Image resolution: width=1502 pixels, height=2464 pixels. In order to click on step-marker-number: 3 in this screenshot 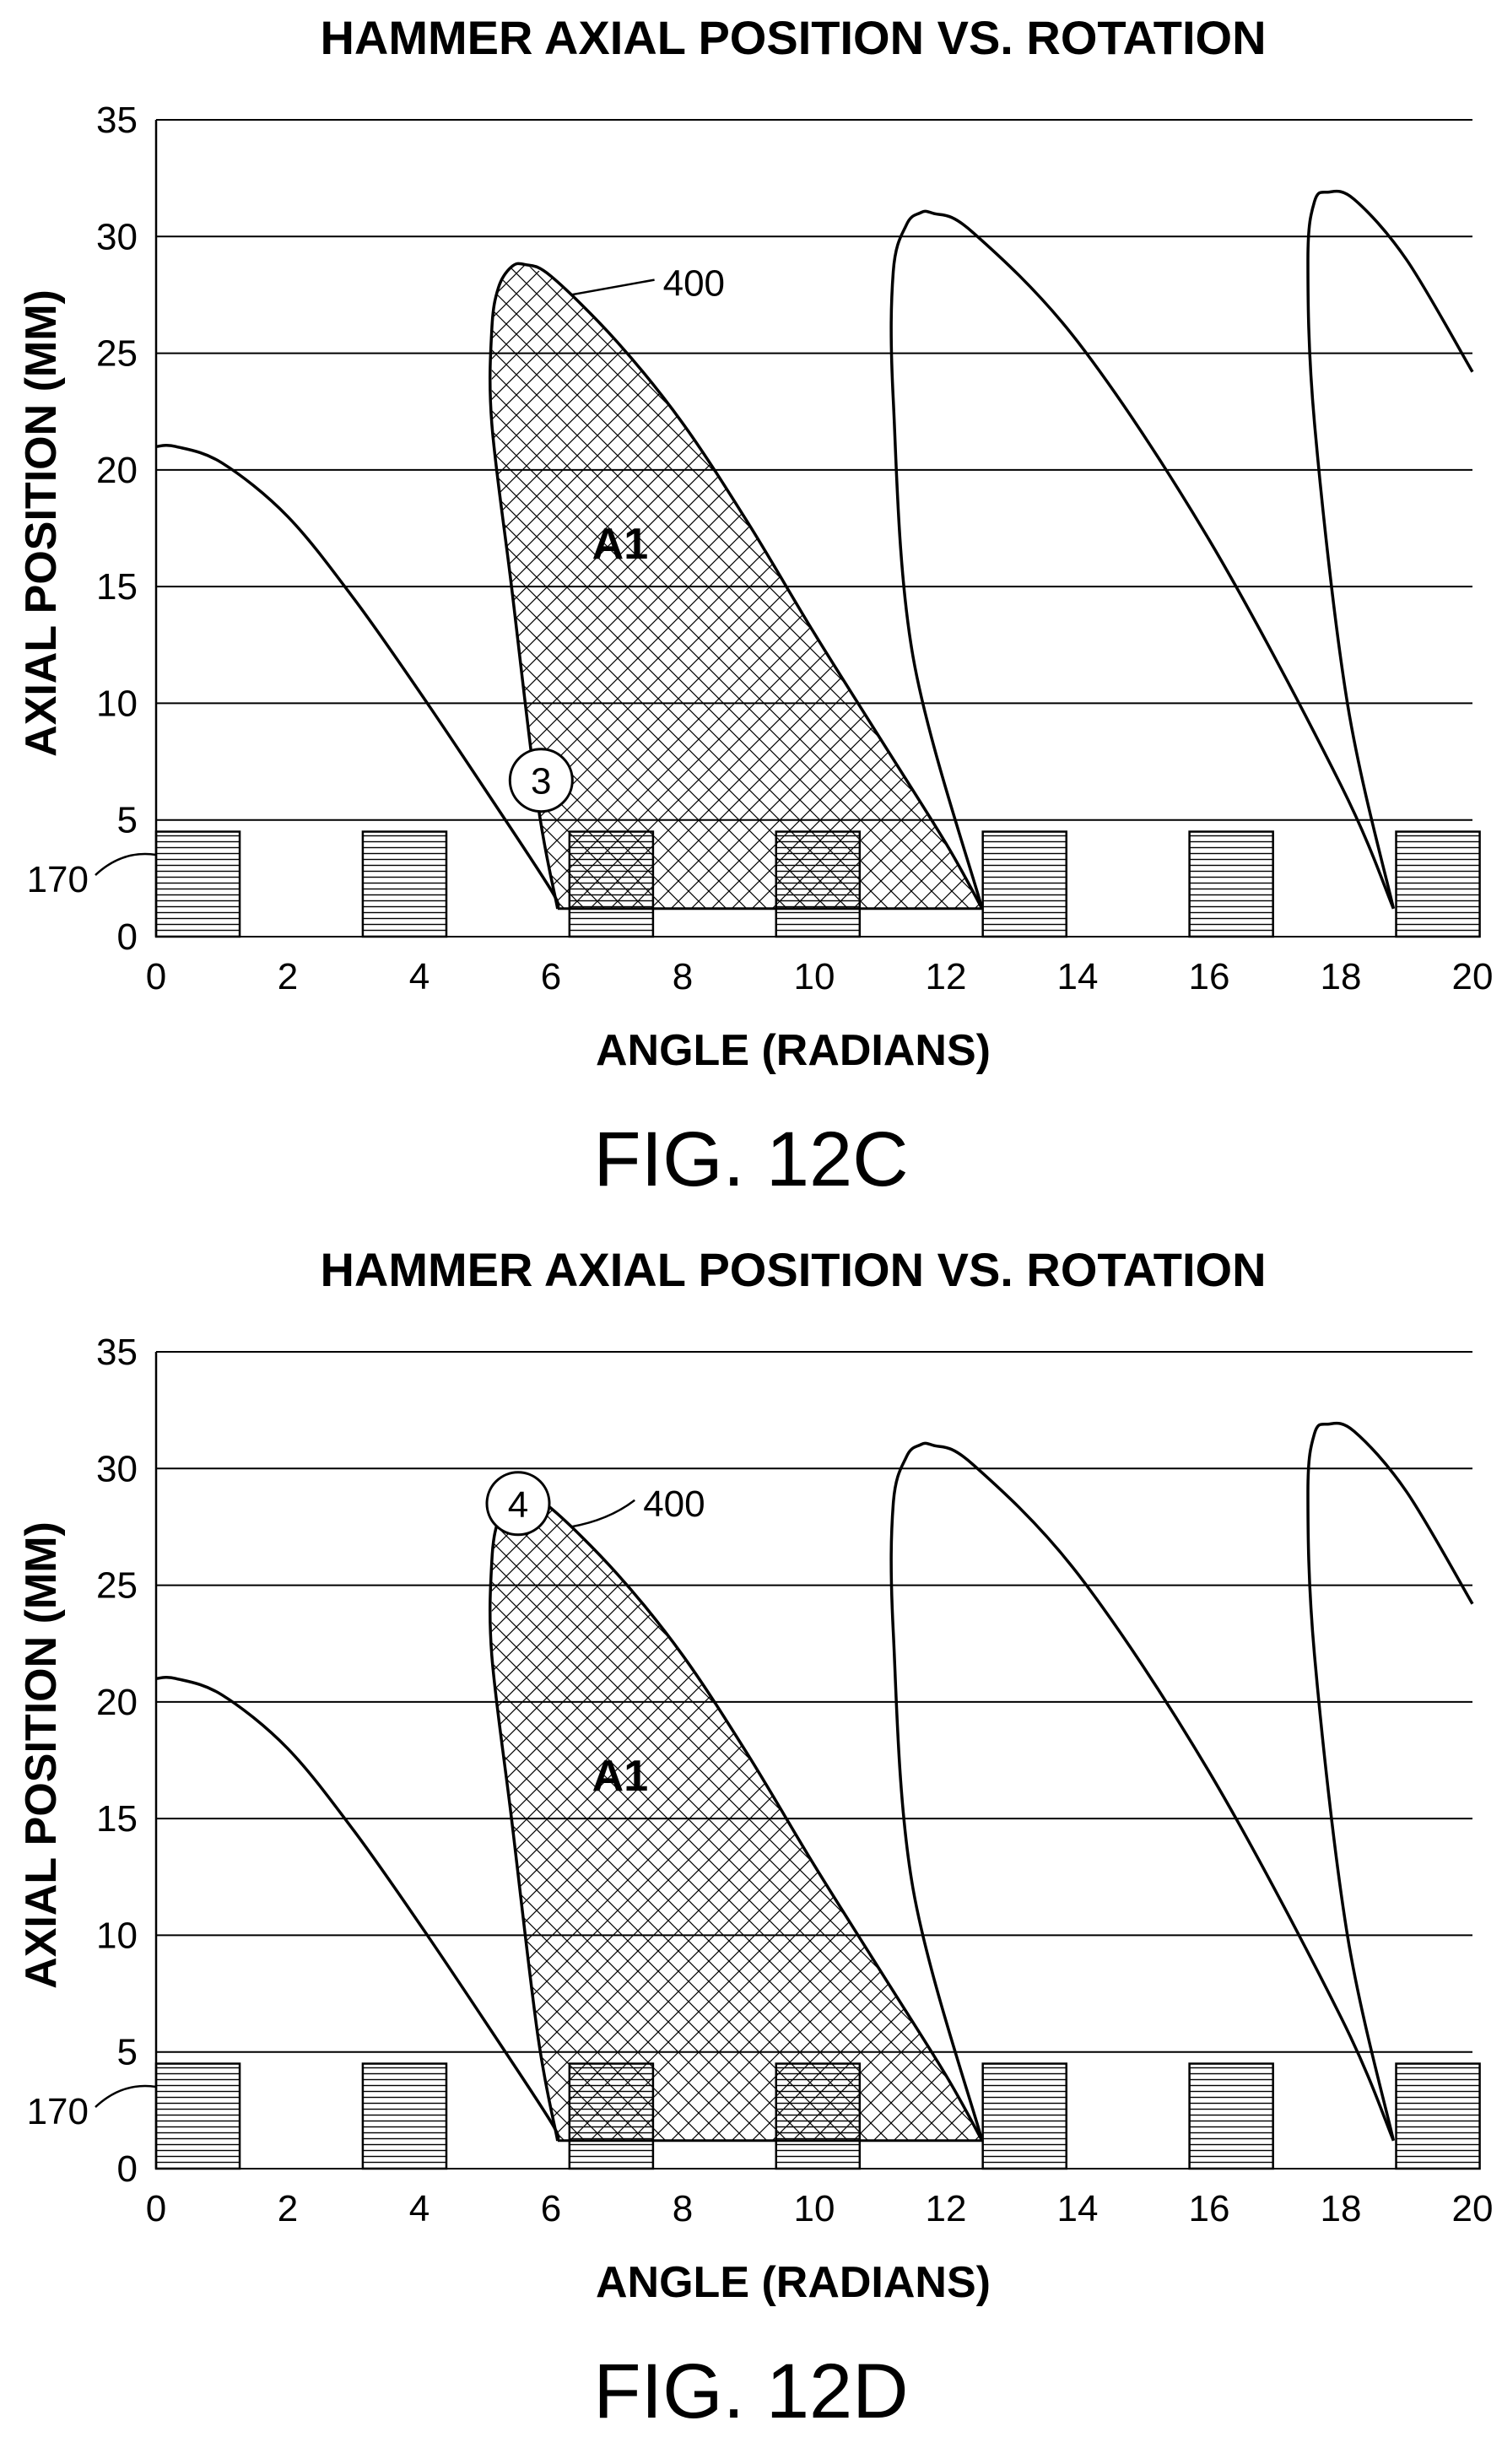, I will do `click(541, 781)`.